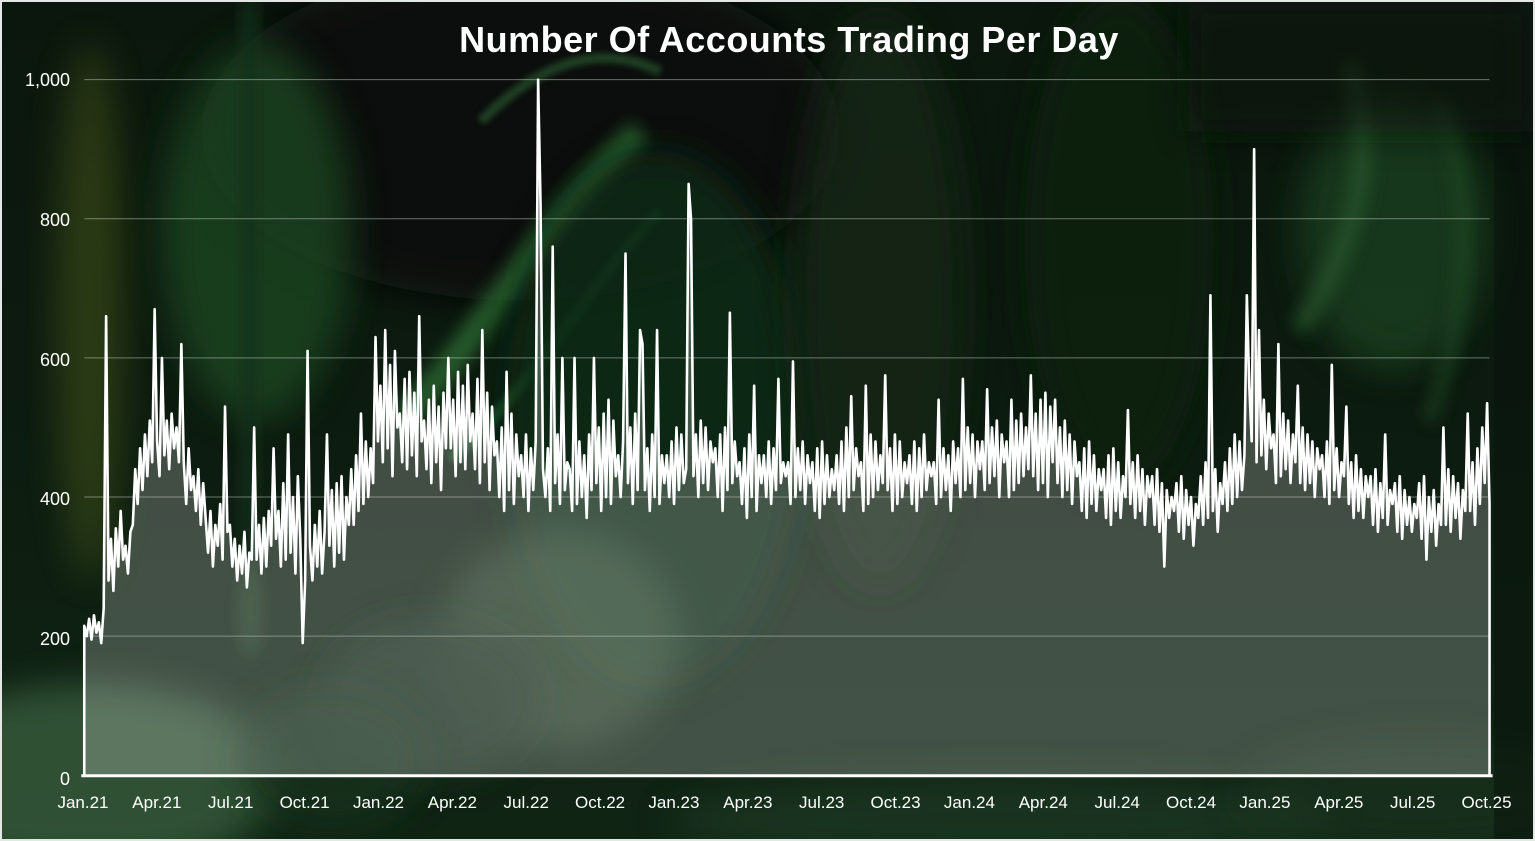  What do you see at coordinates (304, 802) in the screenshot?
I see `x-tick-label: Oct.21` at bounding box center [304, 802].